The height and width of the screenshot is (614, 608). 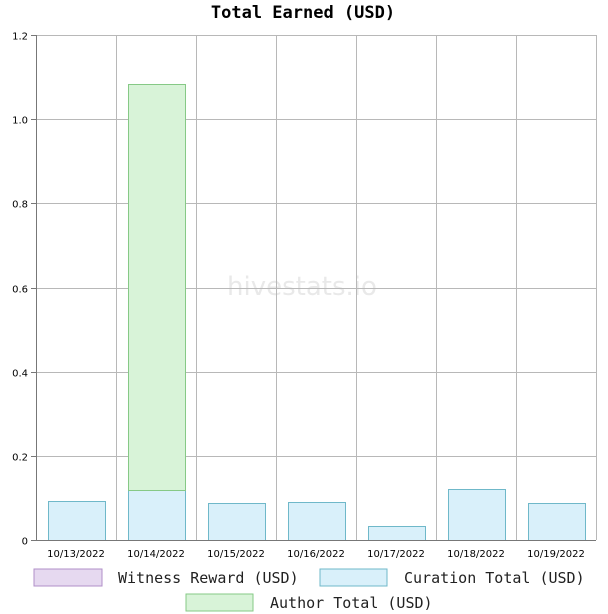 I want to click on legend-swatch-author-total, so click(x=219, y=602).